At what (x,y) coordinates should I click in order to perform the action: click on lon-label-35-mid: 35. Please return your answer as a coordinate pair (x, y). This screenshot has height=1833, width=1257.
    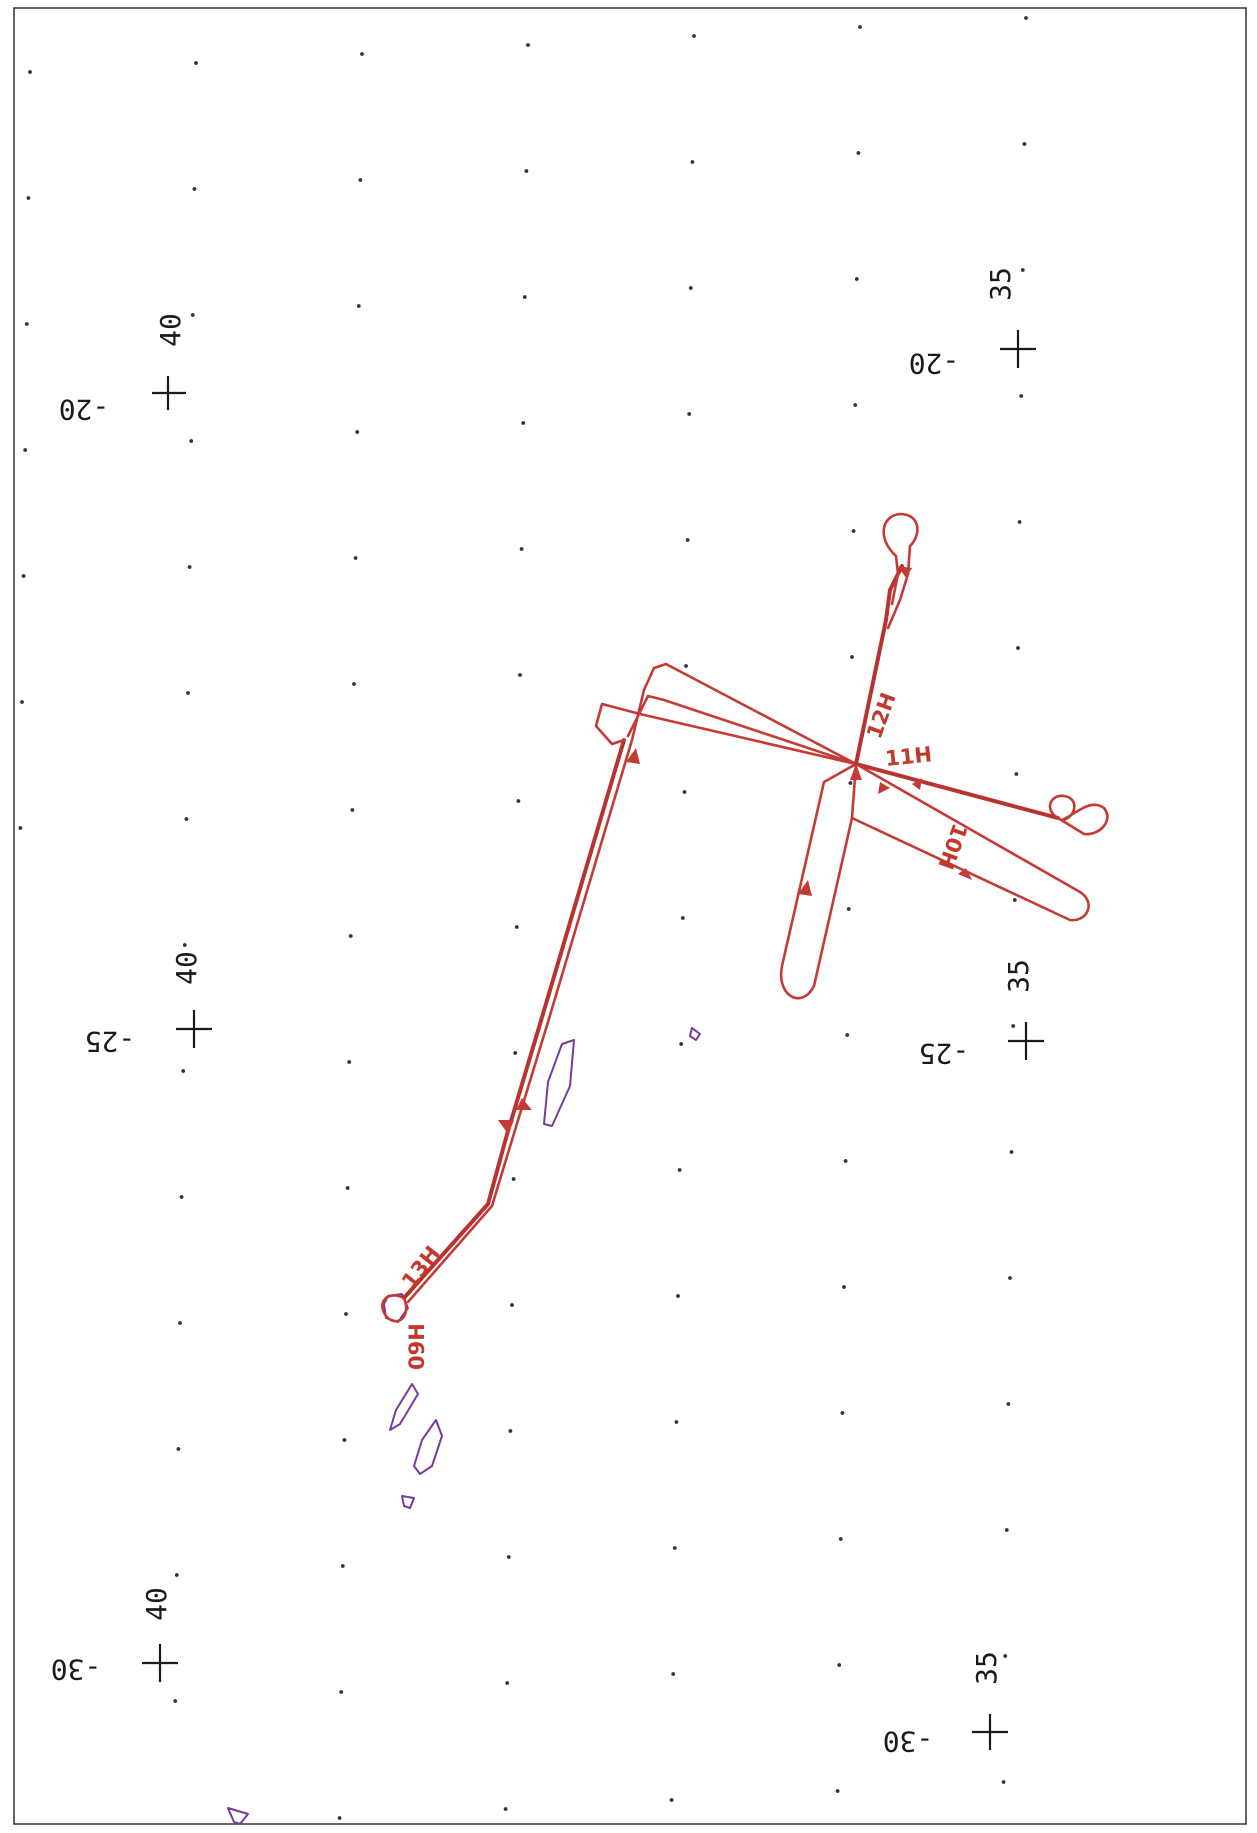
    Looking at the image, I should click on (1018, 976).